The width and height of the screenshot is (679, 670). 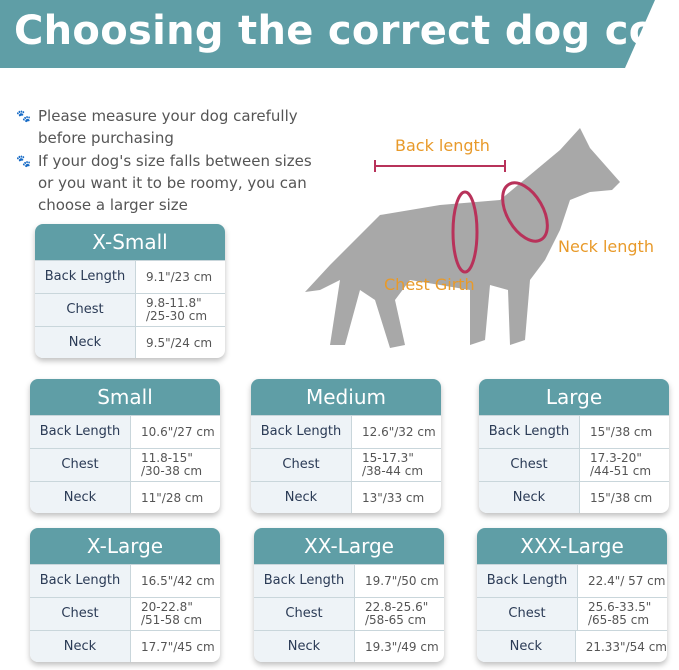 I want to click on row-back: Back Length 19.7"/50 cm, so click(x=349, y=580).